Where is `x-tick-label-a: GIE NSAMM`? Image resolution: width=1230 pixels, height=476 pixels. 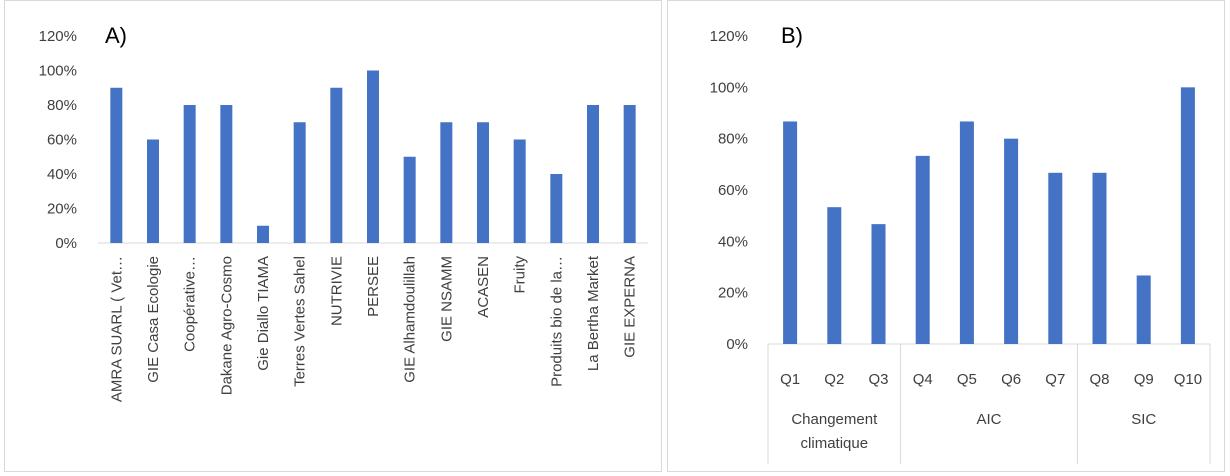 x-tick-label-a: GIE NSAMM is located at coordinates (446, 299).